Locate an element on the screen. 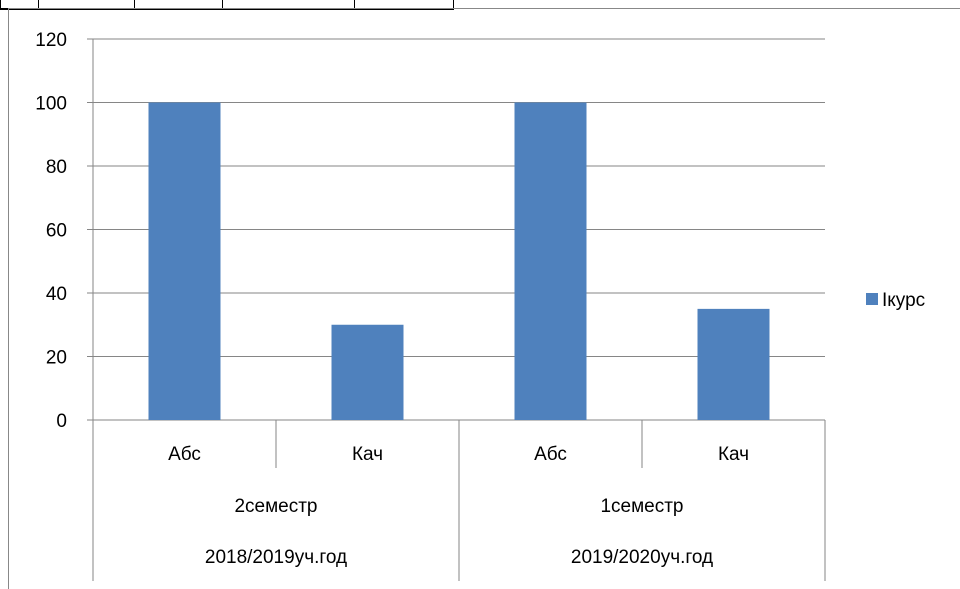  y-tick-label: 60 is located at coordinates (56, 231).